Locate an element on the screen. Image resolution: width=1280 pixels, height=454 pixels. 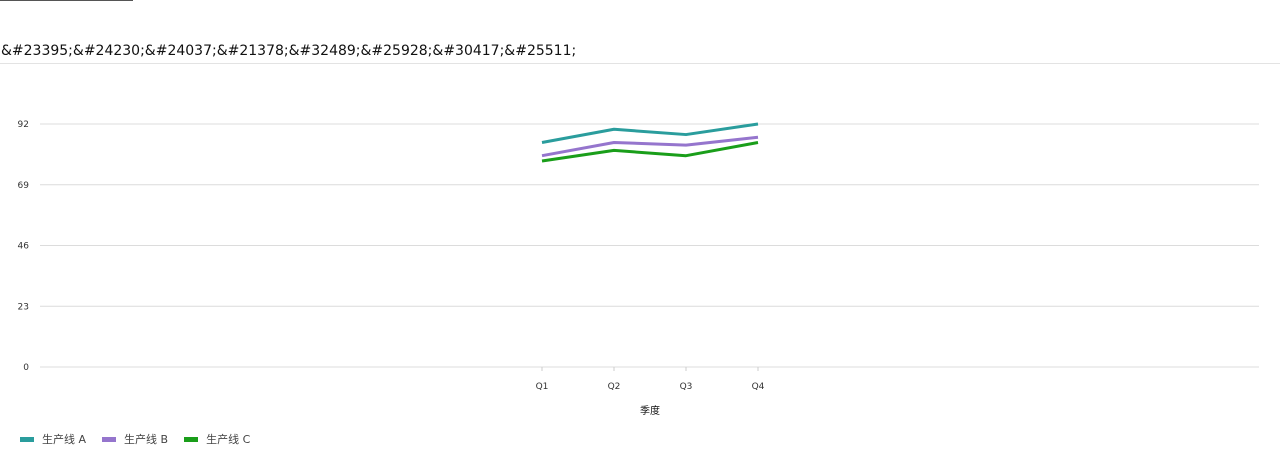
legend-label: 生产线 A is located at coordinates (64, 439).